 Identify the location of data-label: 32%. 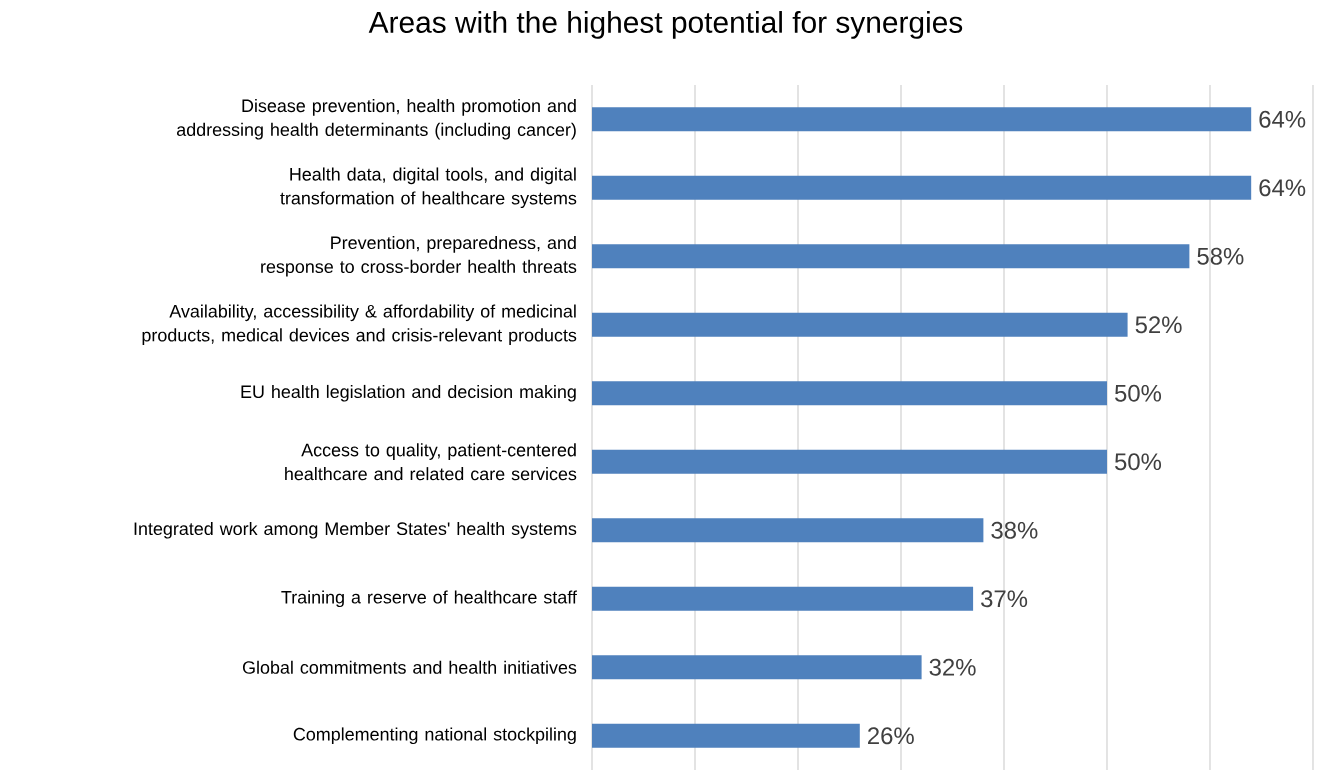
(952, 667).